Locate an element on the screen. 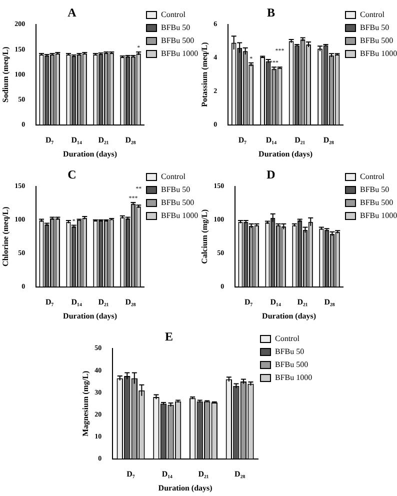 This screenshot has width=397, height=496. y-axis-title: Magnesium (mg/L) is located at coordinates (85, 403).